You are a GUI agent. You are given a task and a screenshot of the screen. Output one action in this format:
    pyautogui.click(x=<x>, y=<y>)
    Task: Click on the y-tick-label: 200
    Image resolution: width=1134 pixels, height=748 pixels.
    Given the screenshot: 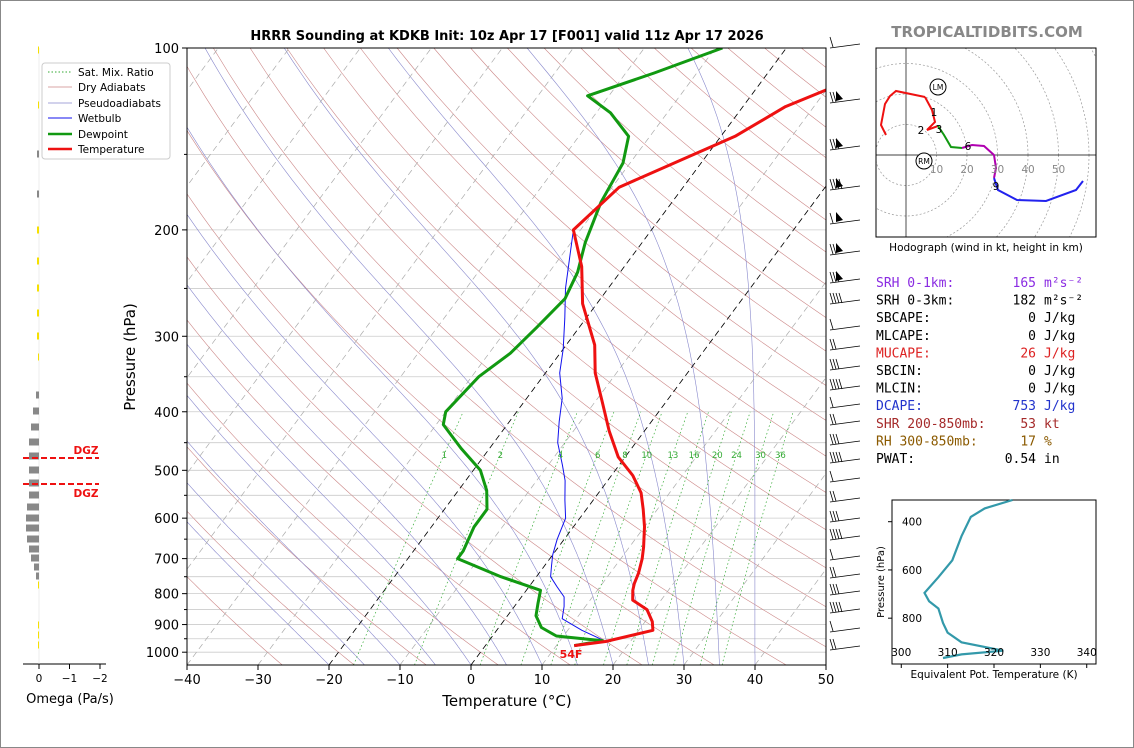 What is the action you would take?
    pyautogui.click(x=166, y=231)
    